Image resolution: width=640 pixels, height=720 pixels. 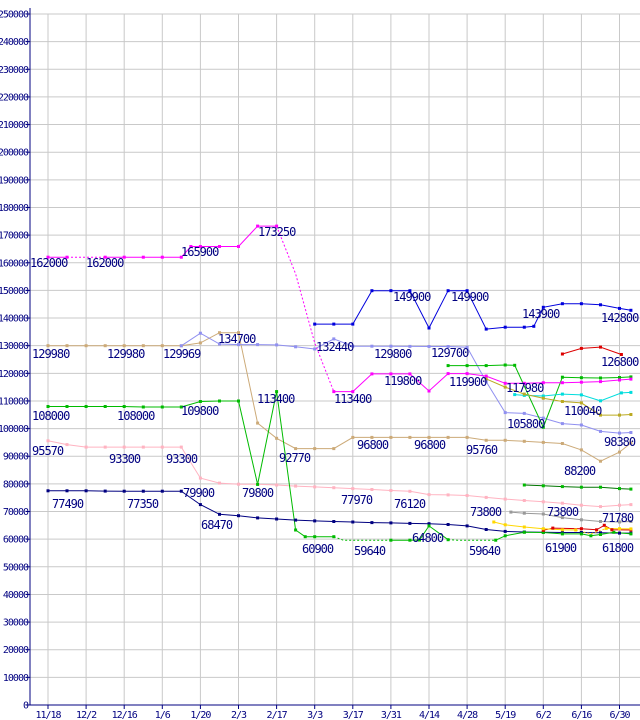 I want to click on series-line-red-top, so click(x=592, y=350).